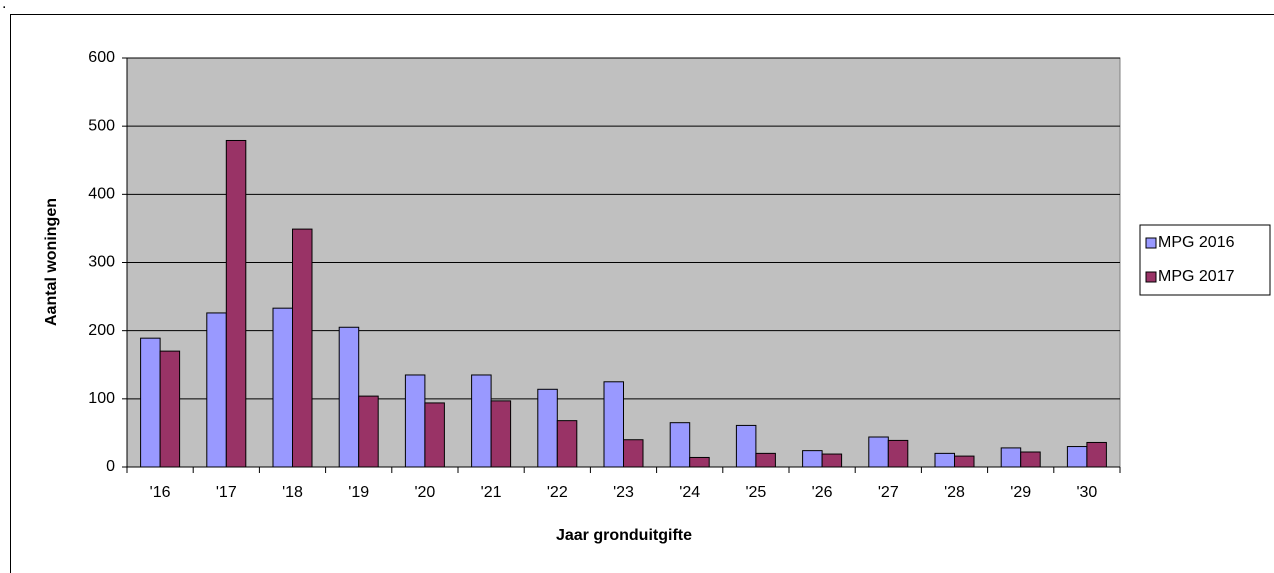  What do you see at coordinates (954, 492) in the screenshot?
I see `x-tick-label: '28` at bounding box center [954, 492].